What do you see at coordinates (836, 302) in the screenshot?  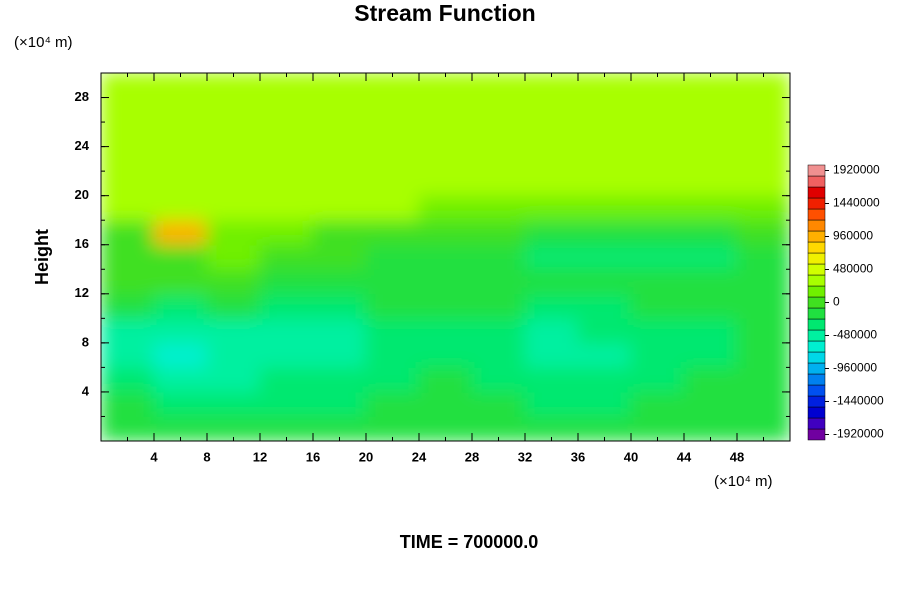 I see `colorbar-tick-label: 0` at bounding box center [836, 302].